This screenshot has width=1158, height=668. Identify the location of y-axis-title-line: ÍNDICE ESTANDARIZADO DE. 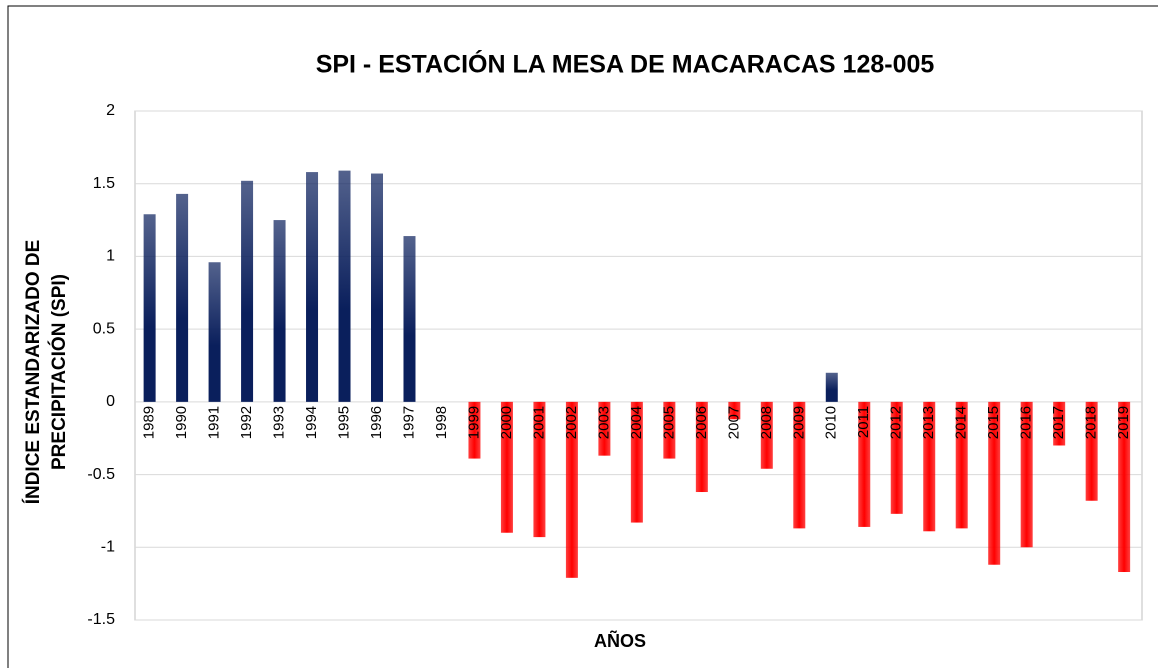
(33, 372).